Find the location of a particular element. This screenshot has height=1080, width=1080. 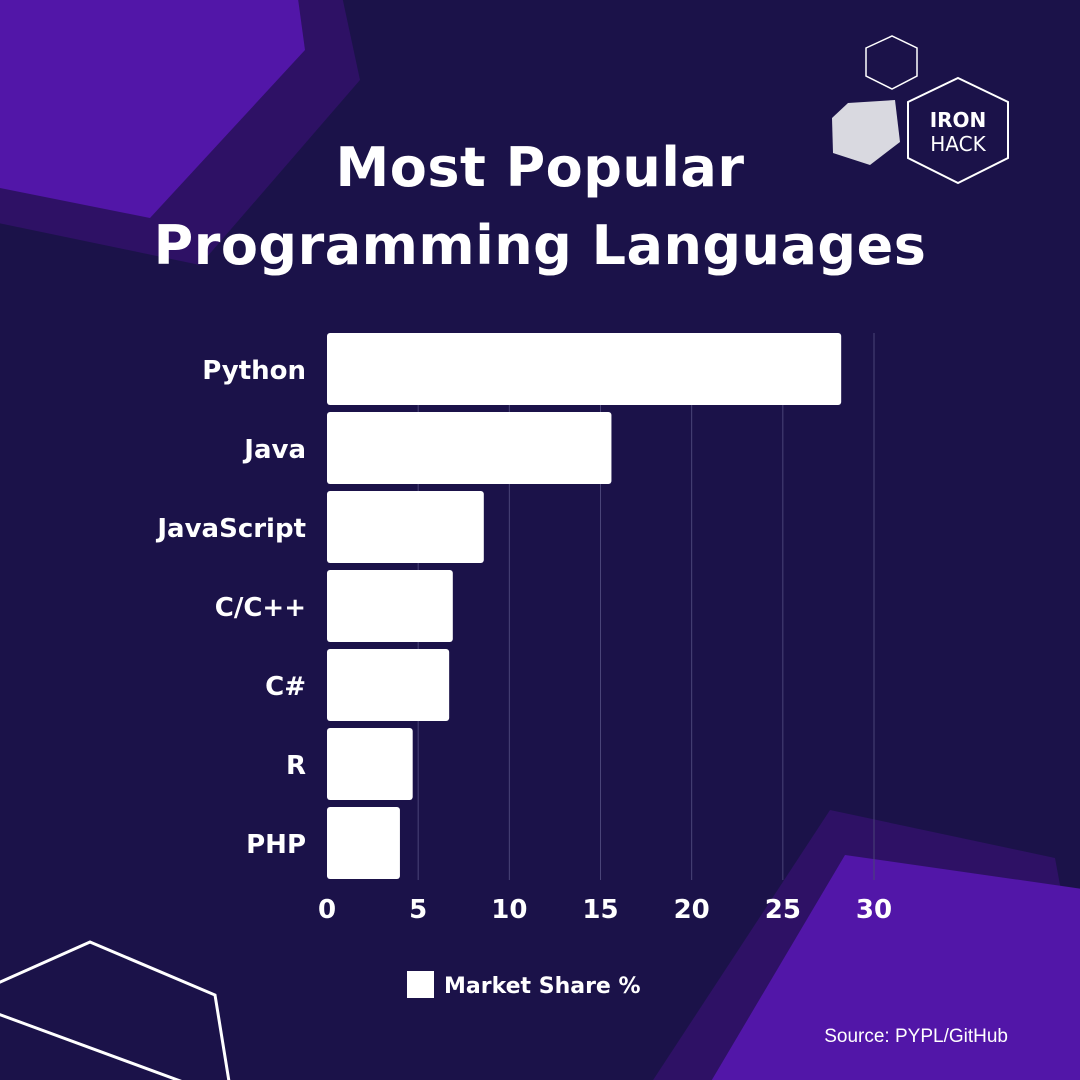

bar-javascript is located at coordinates (405, 527).